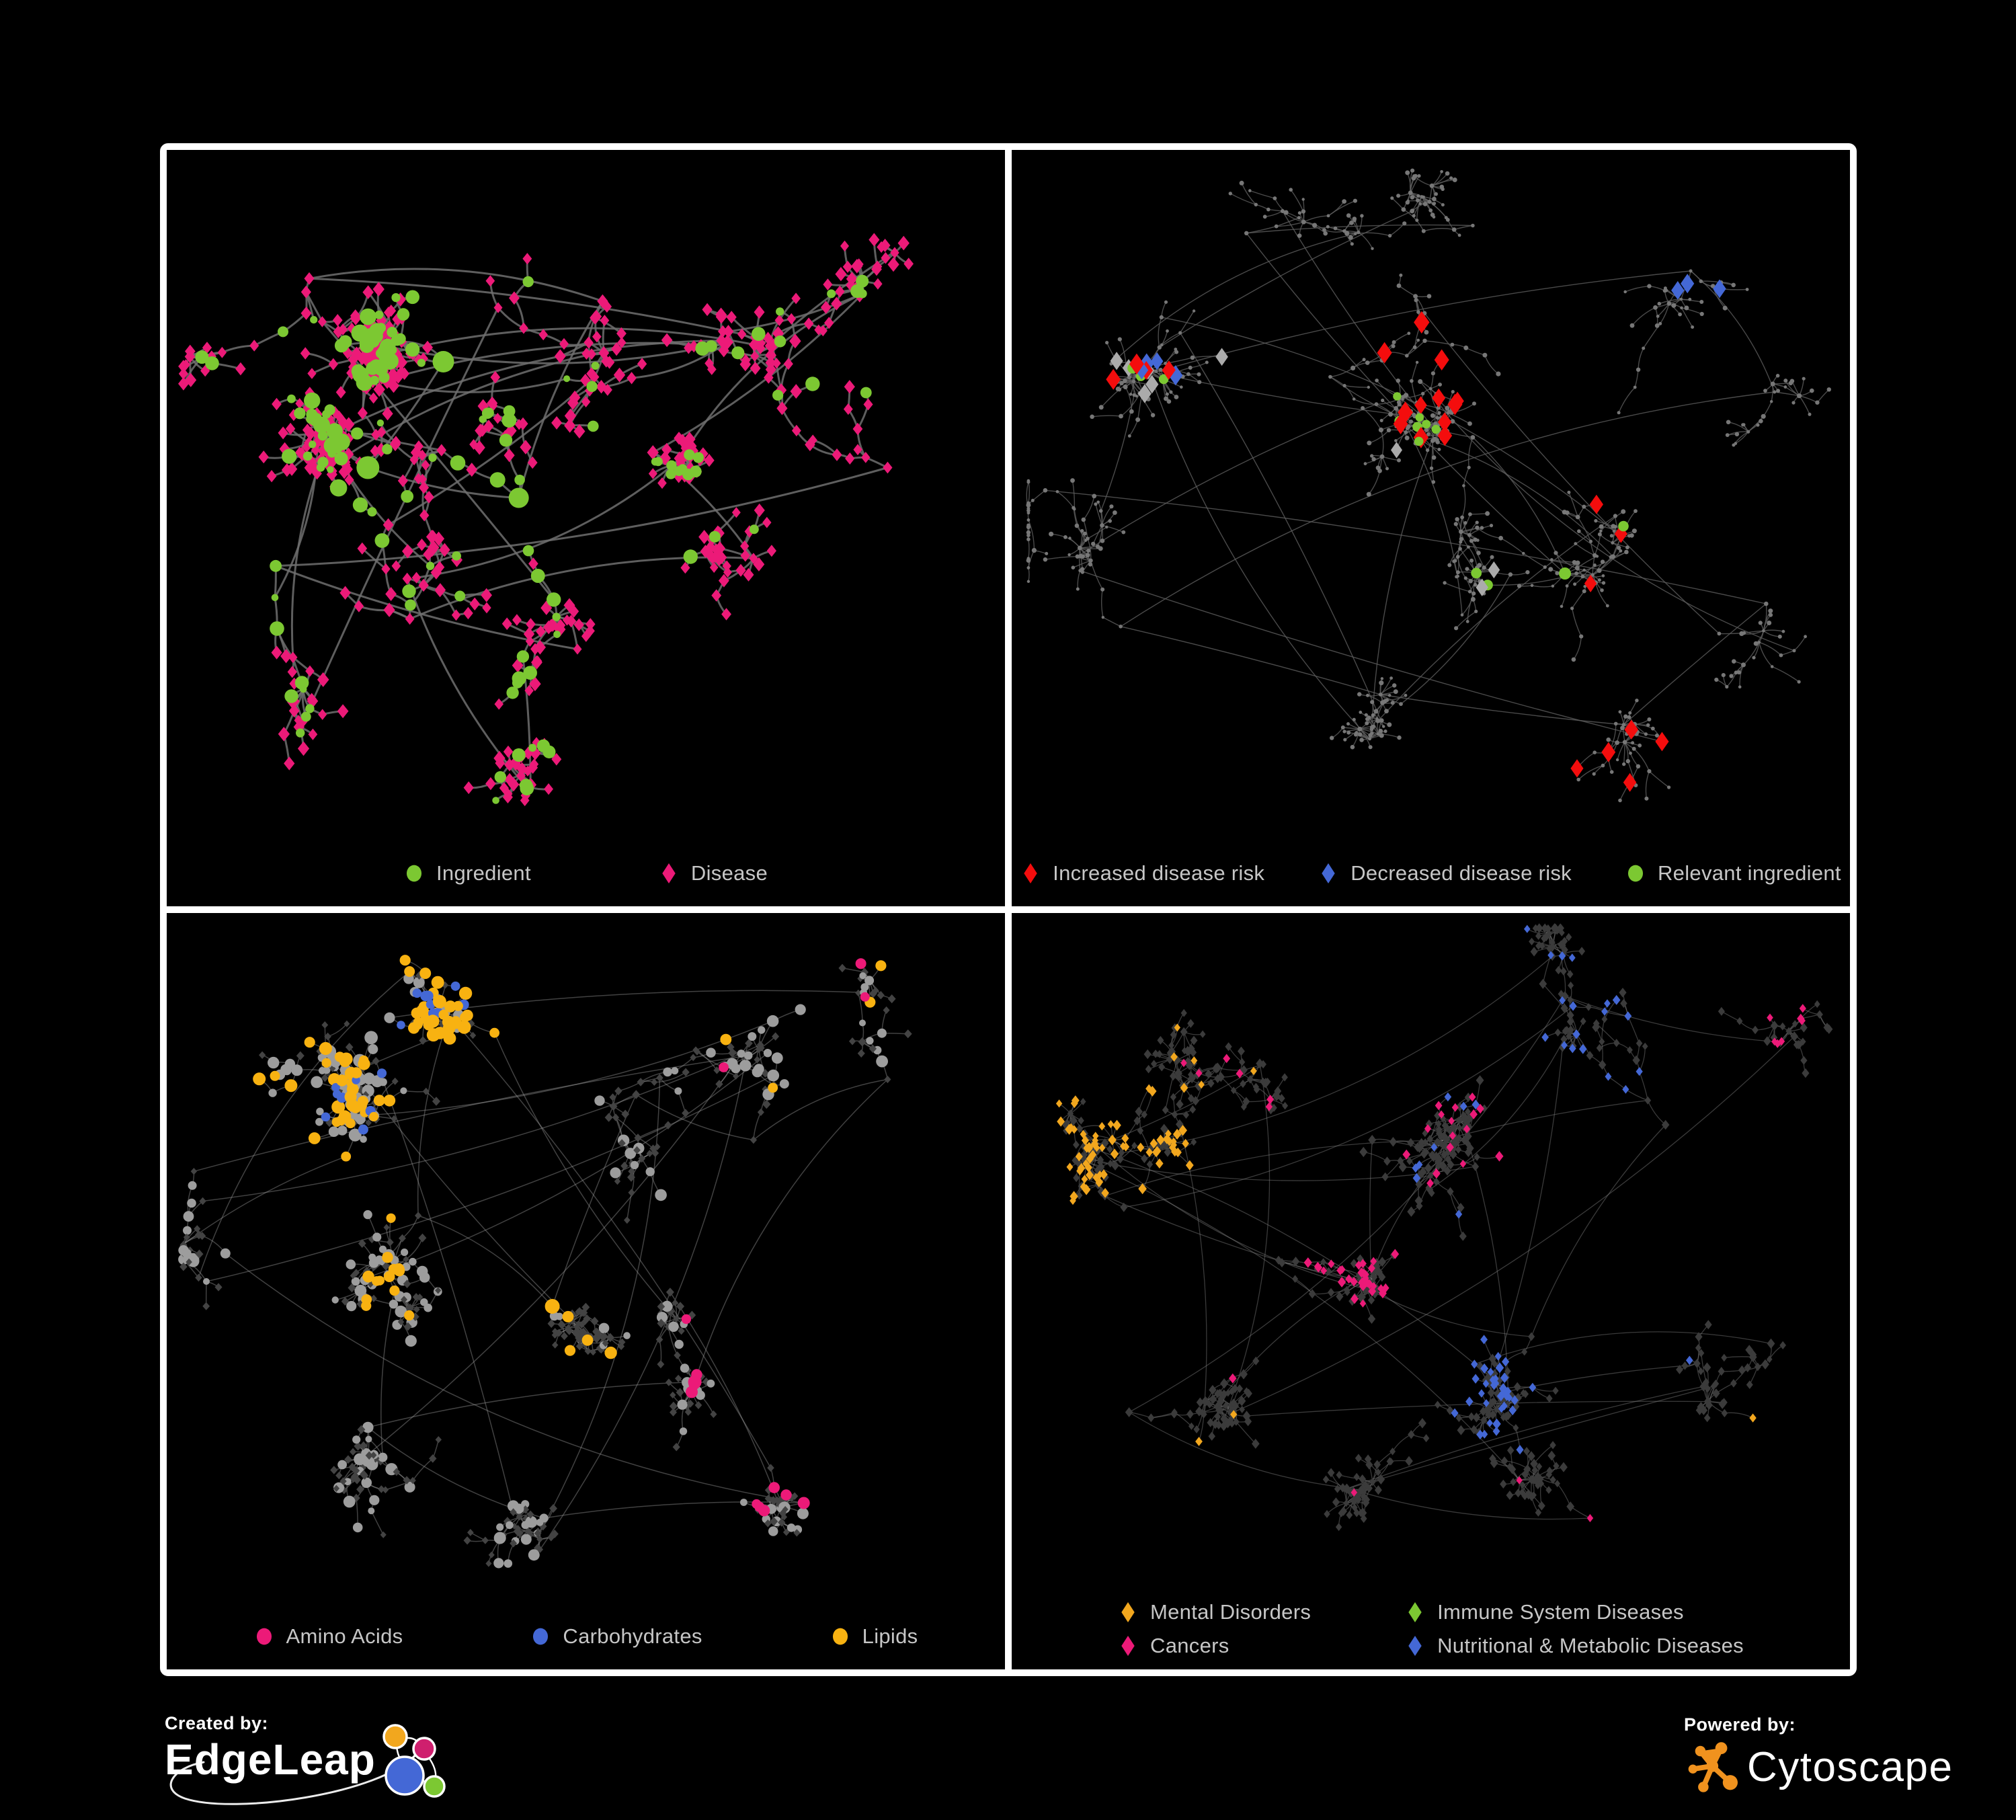 The width and height of the screenshot is (2016, 1820). I want to click on powered-by-label: Powered by:, so click(1740, 1724).